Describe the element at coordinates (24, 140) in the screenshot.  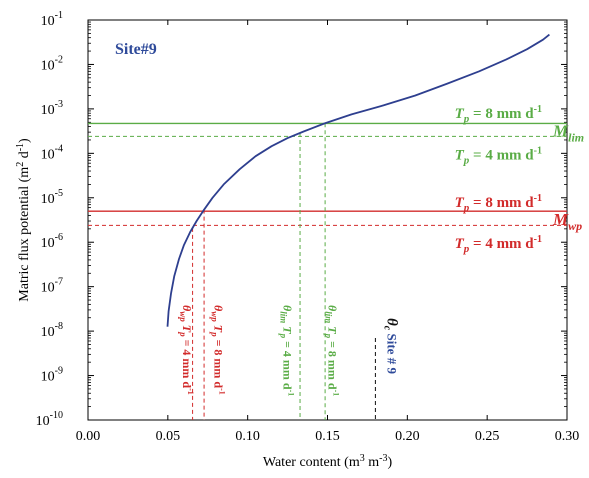
I see `y-title-end: )` at that location.